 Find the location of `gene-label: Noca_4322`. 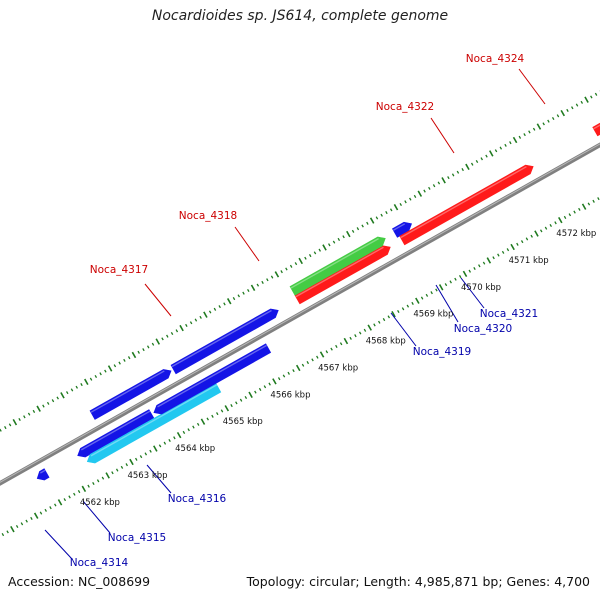

gene-label: Noca_4322 is located at coordinates (405, 107).